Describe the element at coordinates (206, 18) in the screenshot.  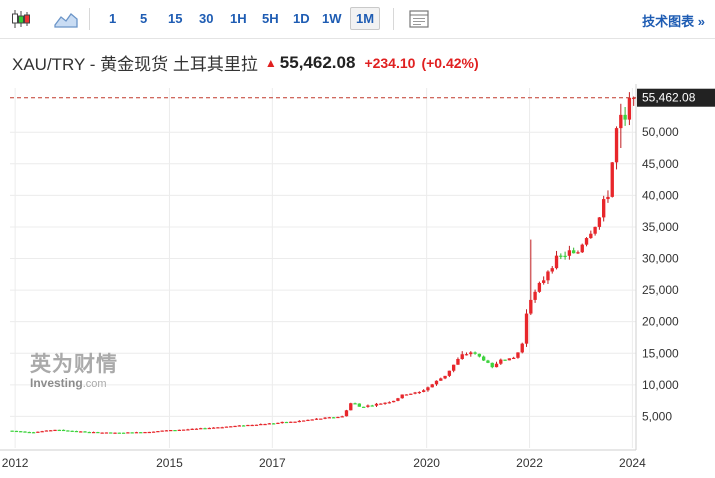
I see `interval-30: 30` at that location.